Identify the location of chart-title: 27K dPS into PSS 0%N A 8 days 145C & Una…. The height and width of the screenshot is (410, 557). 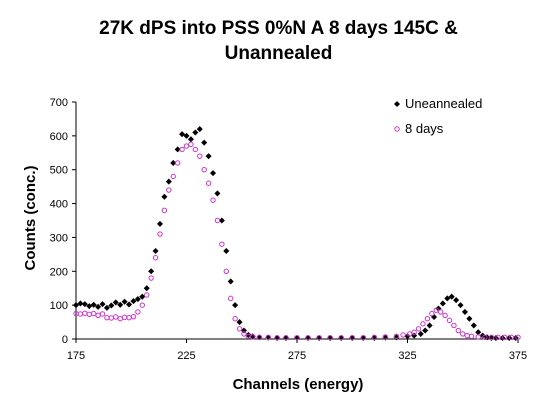
(278, 41).